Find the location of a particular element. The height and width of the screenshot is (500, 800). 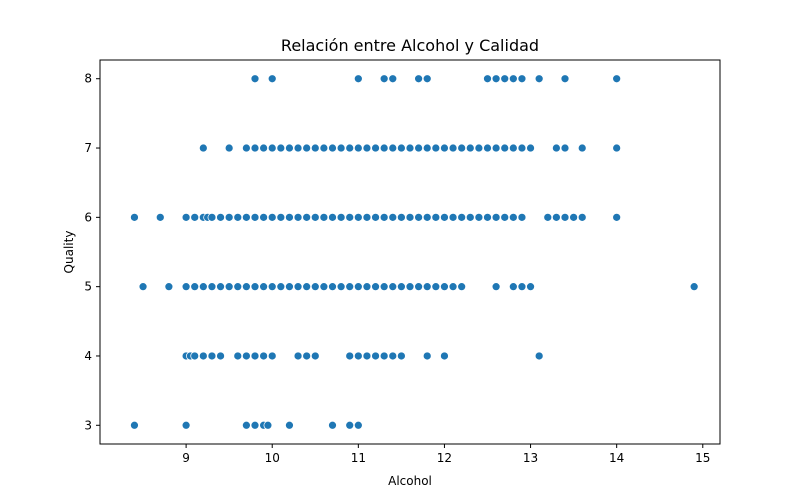

y-tick-label: 7 is located at coordinates (88, 148).